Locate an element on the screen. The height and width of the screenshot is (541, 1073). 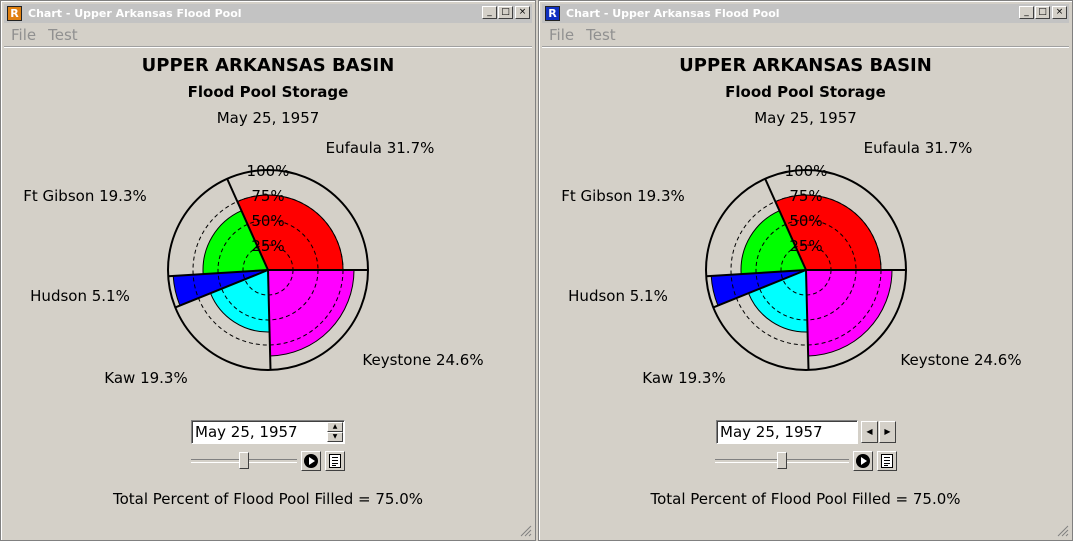
date-spinner: ▲ ▼ is located at coordinates (335, 432).